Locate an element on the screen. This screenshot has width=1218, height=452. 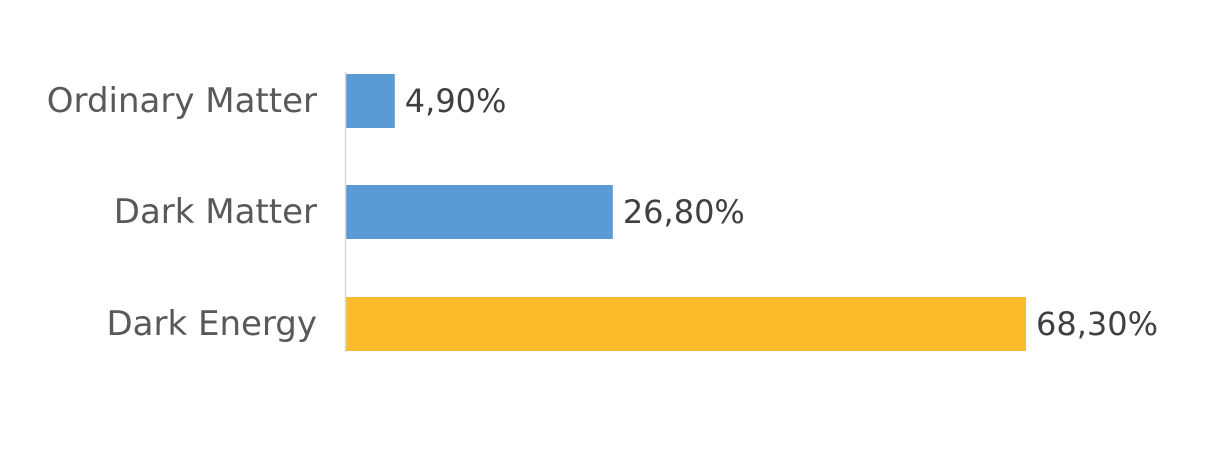
category-label-dark-energy: Dark Energy is located at coordinates (211, 324).